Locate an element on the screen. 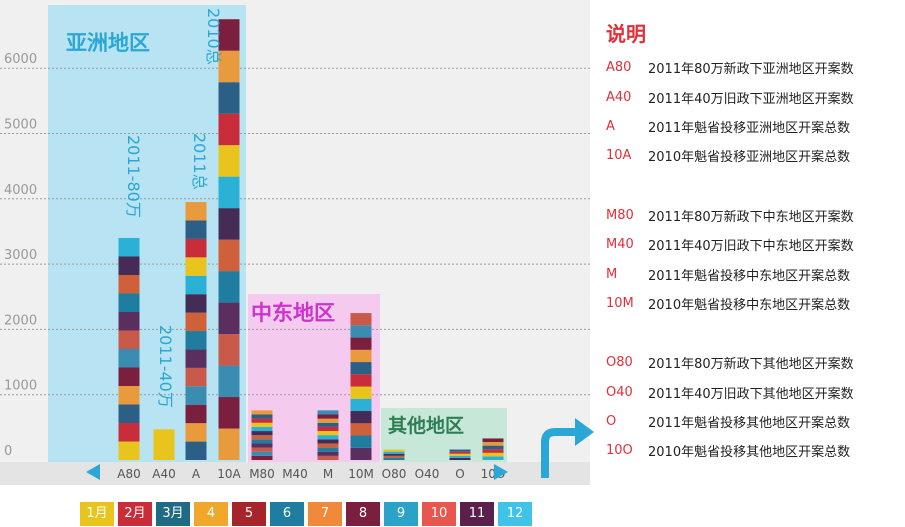  y-tick-label: 2000 is located at coordinates (20, 320).